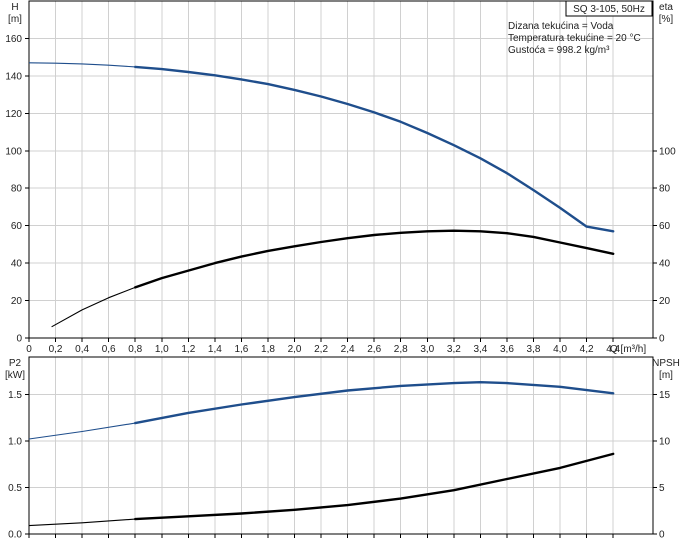 This screenshot has width=689, height=547. Describe the element at coordinates (17, 264) in the screenshot. I see `y-left-tick-label: 40` at that location.